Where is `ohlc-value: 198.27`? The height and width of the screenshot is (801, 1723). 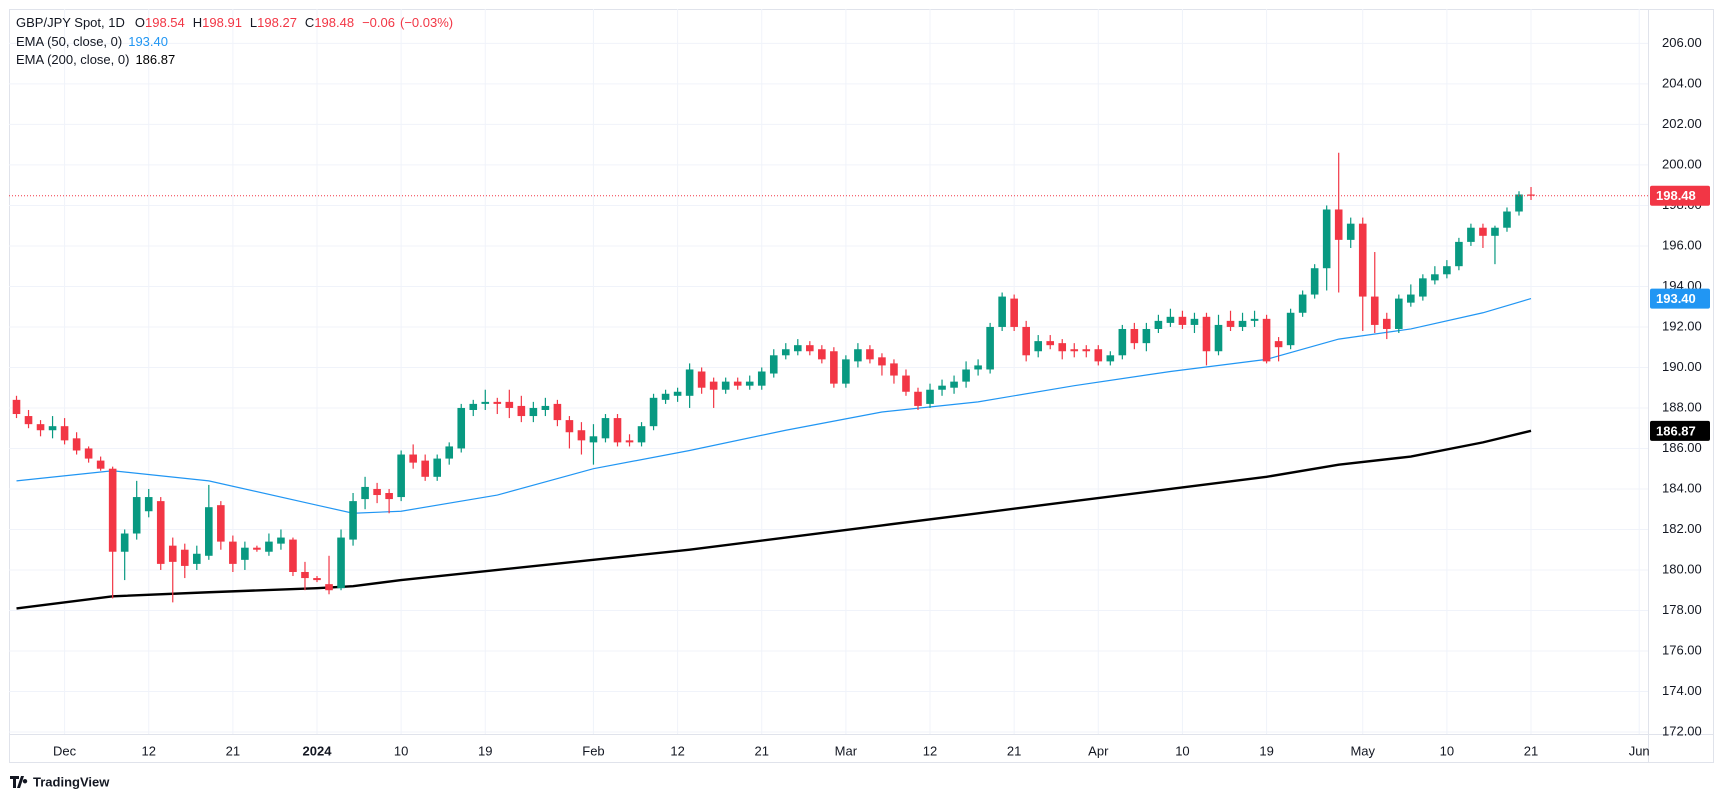 ohlc-value: 198.27 is located at coordinates (277, 22).